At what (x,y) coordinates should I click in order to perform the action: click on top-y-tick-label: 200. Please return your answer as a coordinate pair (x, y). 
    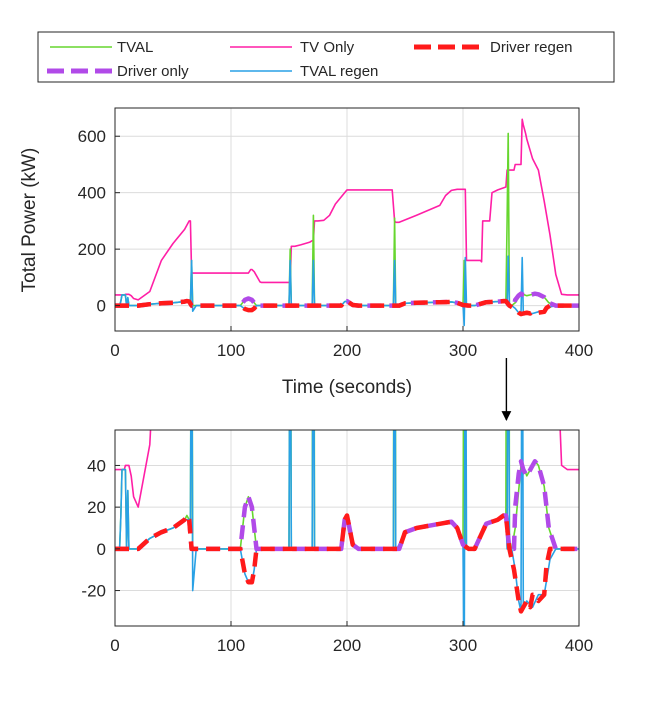
    Looking at the image, I should click on (92, 249).